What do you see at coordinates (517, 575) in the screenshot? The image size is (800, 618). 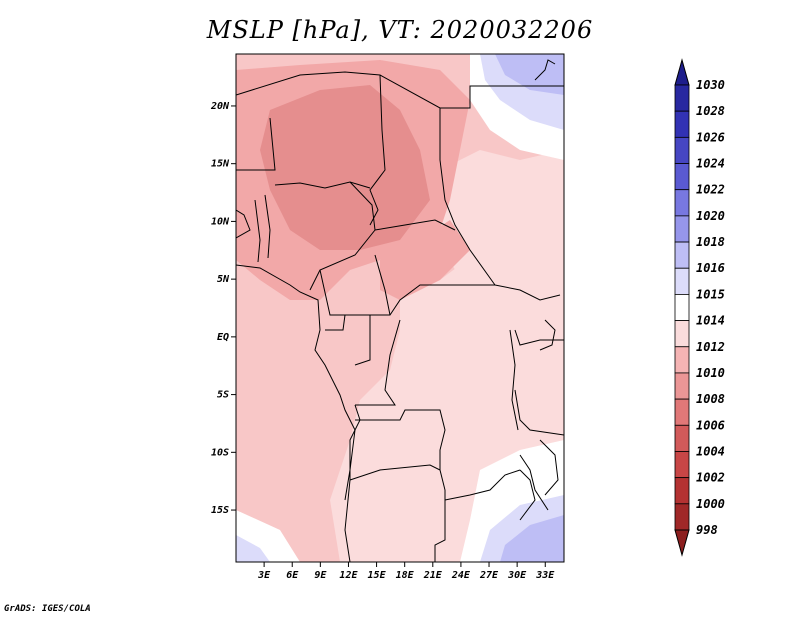 I see `lon-tick-label: 30E` at bounding box center [517, 575].